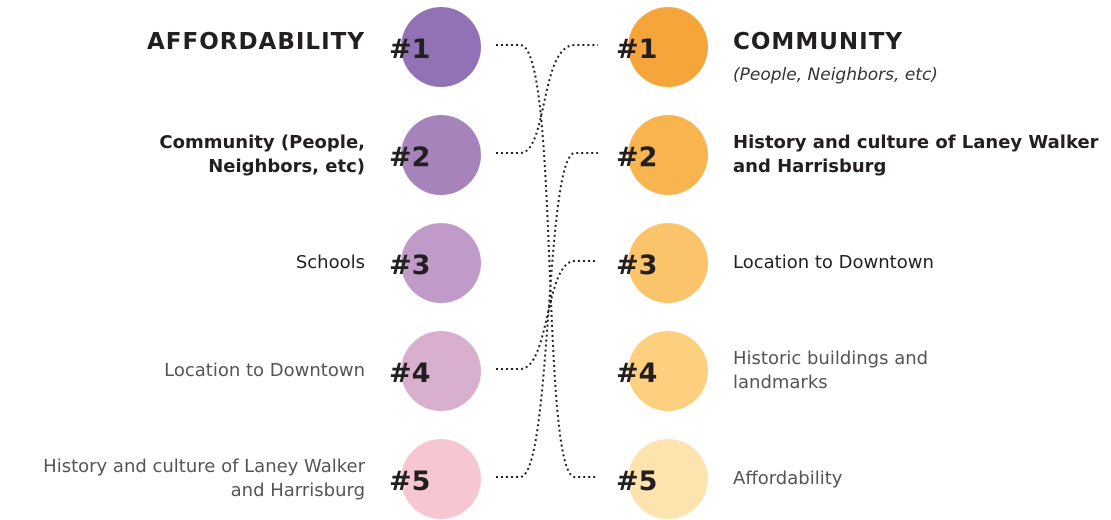  Describe the element at coordinates (255, 42) in the screenshot. I see `item-label: AFFORDABILITY` at that location.